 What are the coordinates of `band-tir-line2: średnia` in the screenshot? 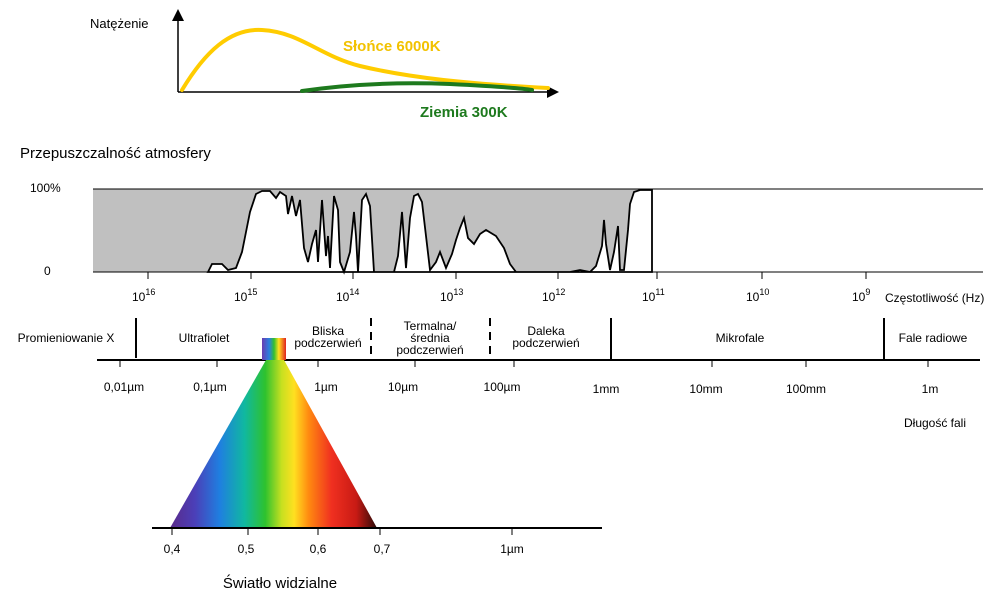 It's located at (430, 338).